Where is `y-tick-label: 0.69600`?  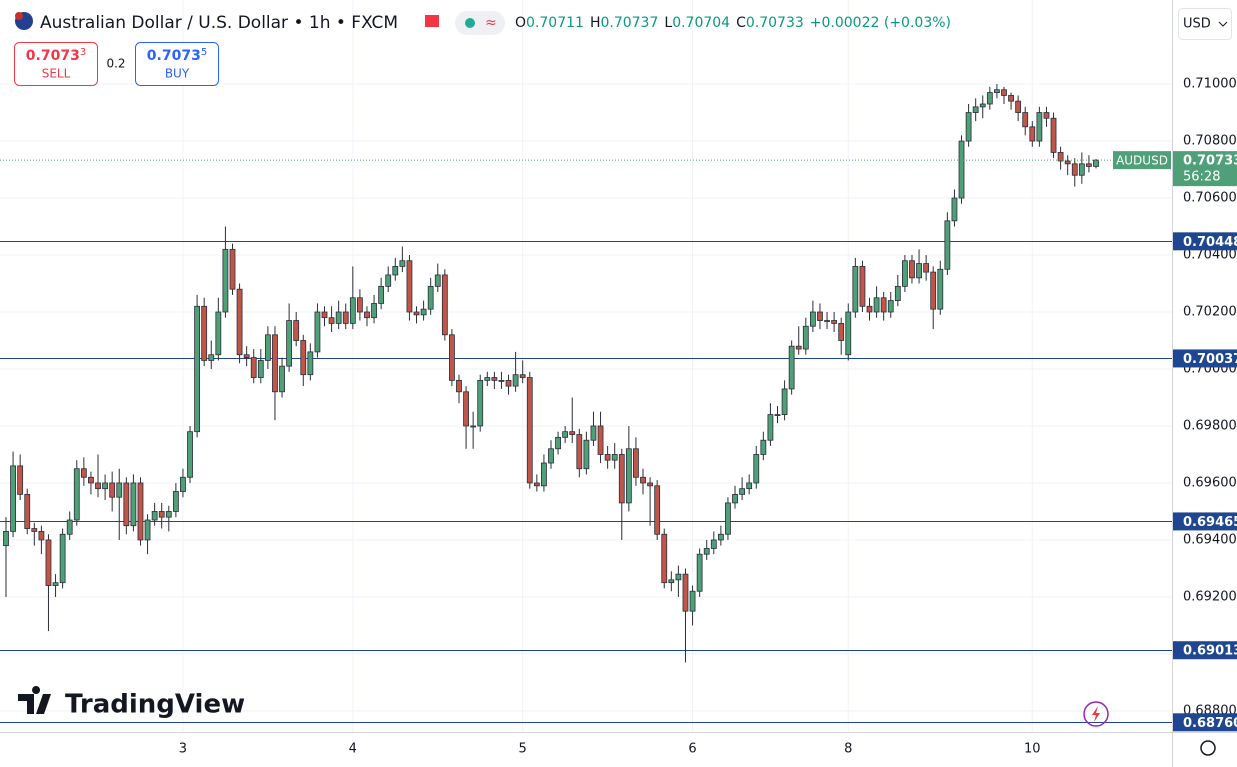
y-tick-label: 0.69600 is located at coordinates (1210, 482).